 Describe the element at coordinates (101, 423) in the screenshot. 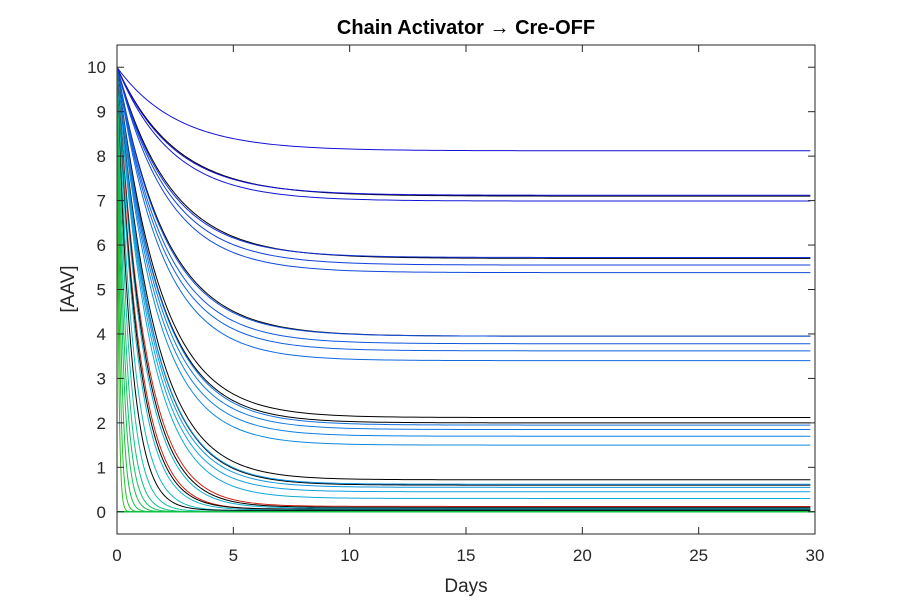

I see `y-tick-label: 2` at that location.